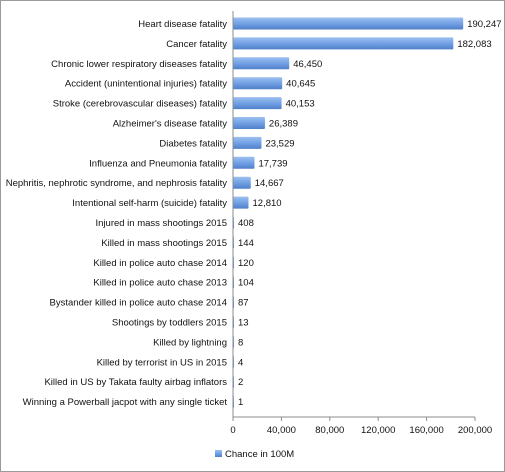 The width and height of the screenshot is (505, 472). I want to click on x-tick-label: 0, so click(232, 430).